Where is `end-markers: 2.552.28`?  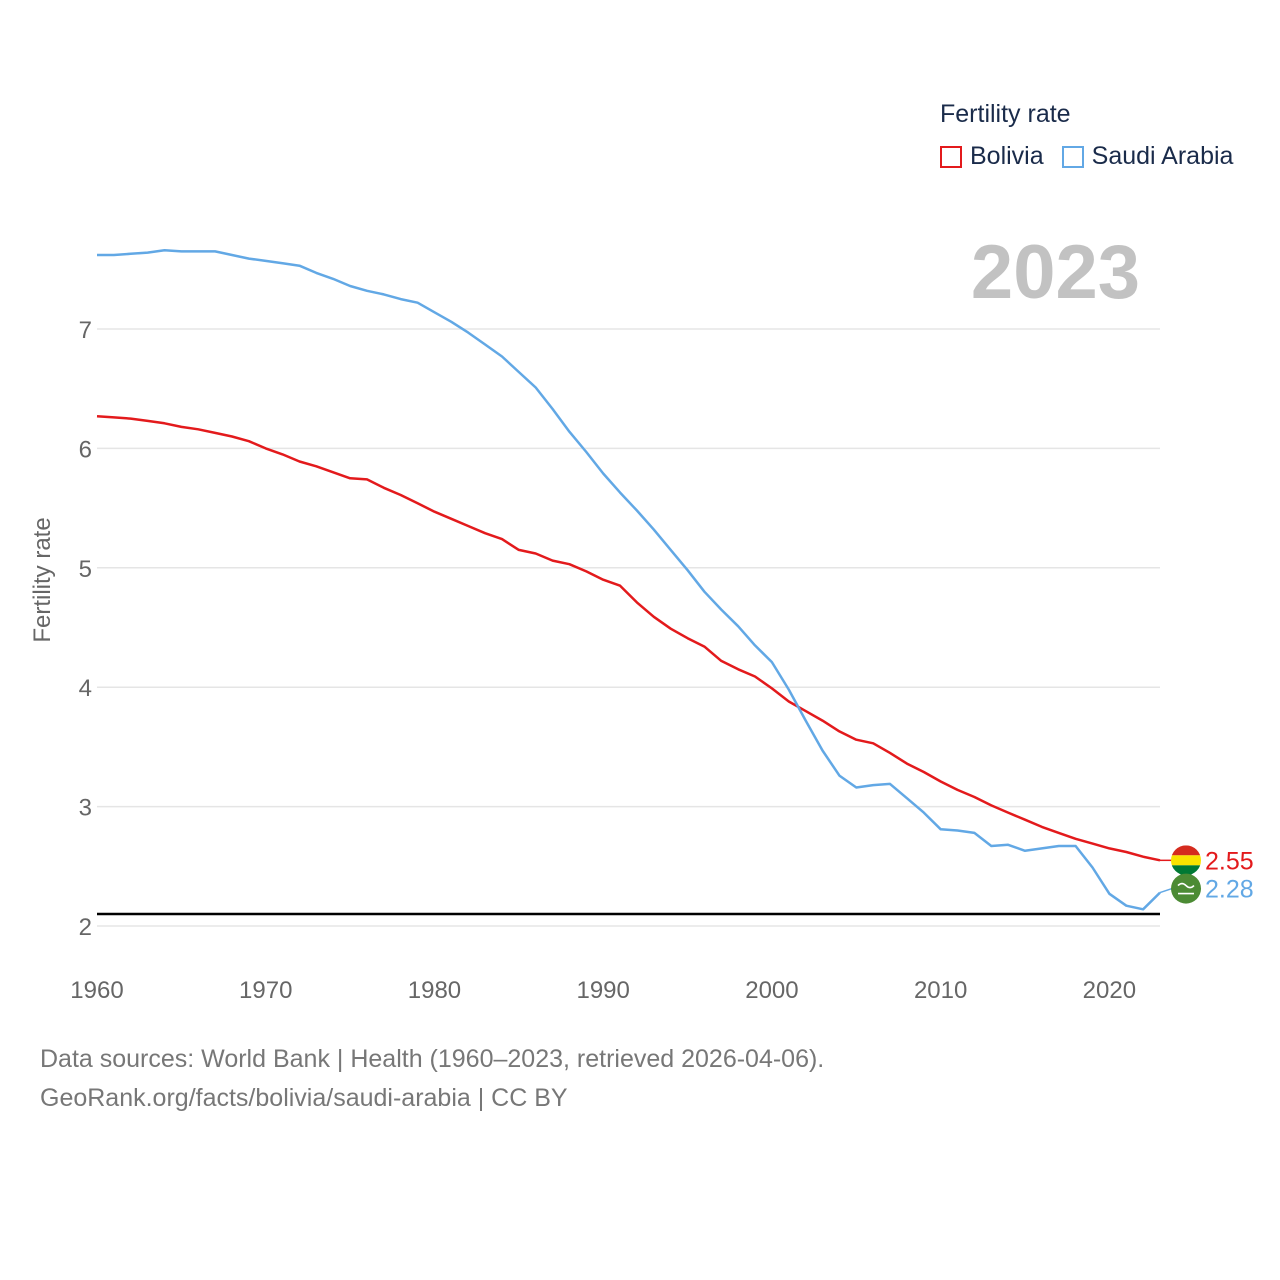 end-markers: 2.552.28 is located at coordinates (1206, 874).